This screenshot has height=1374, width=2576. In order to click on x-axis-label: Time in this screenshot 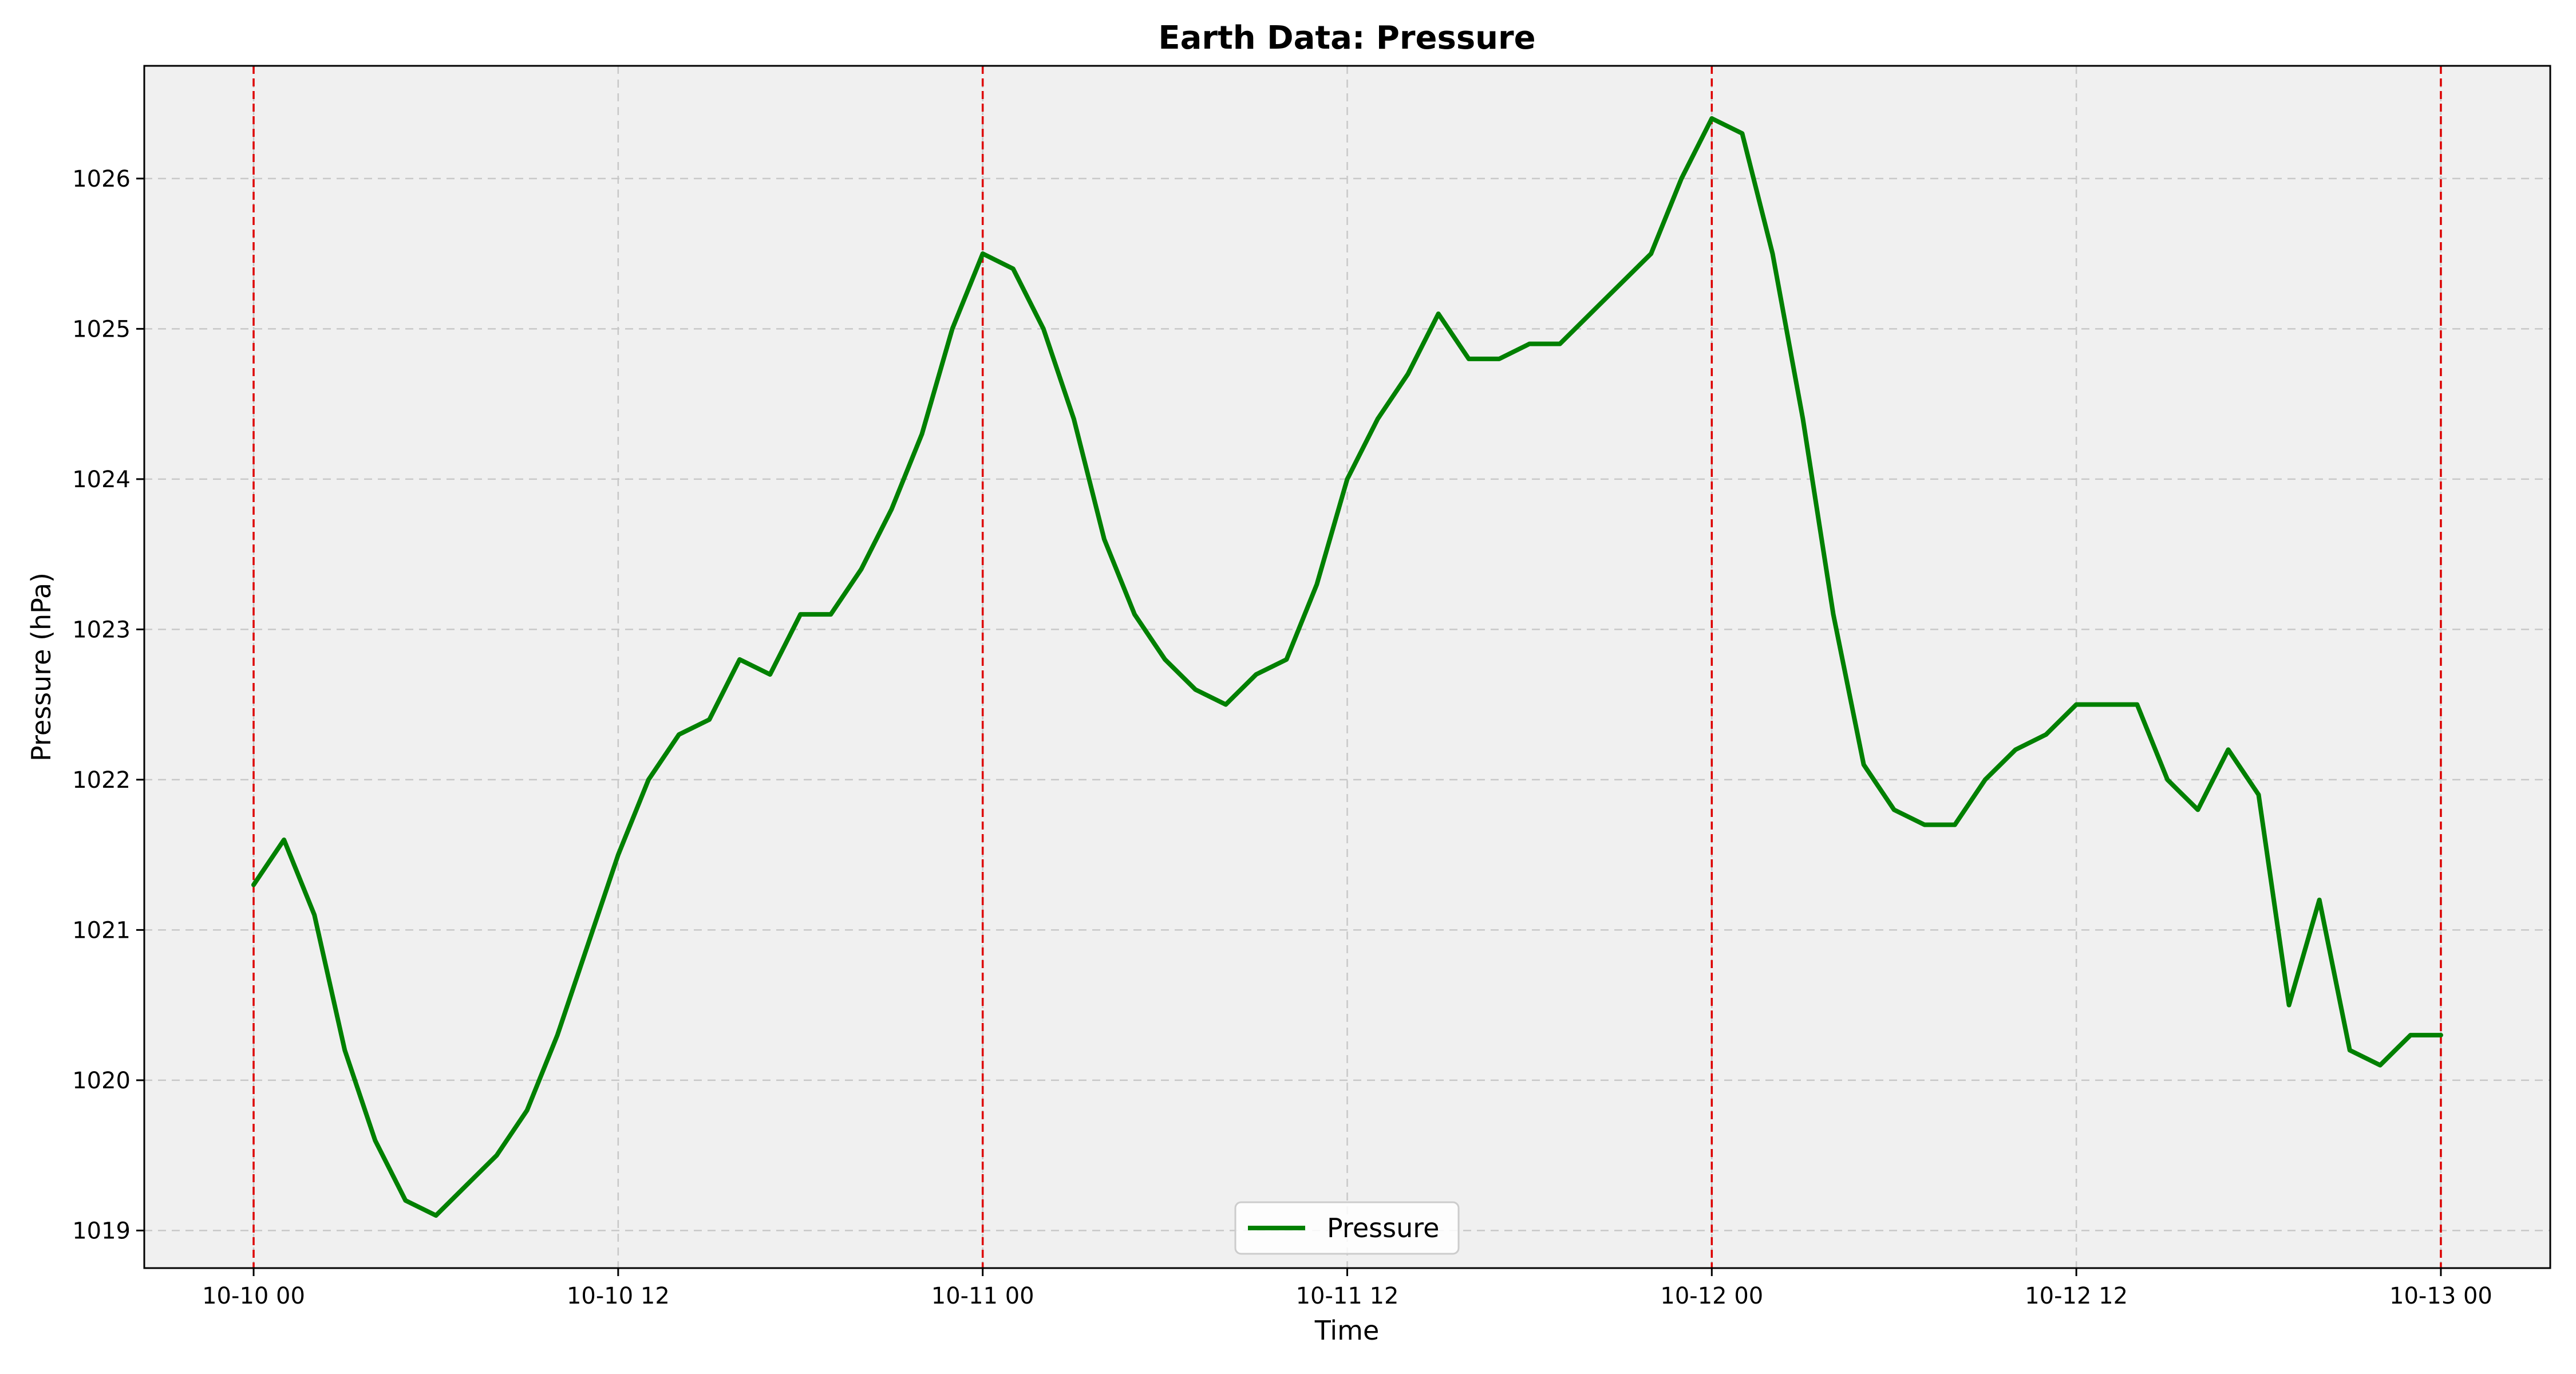, I will do `click(1347, 1330)`.